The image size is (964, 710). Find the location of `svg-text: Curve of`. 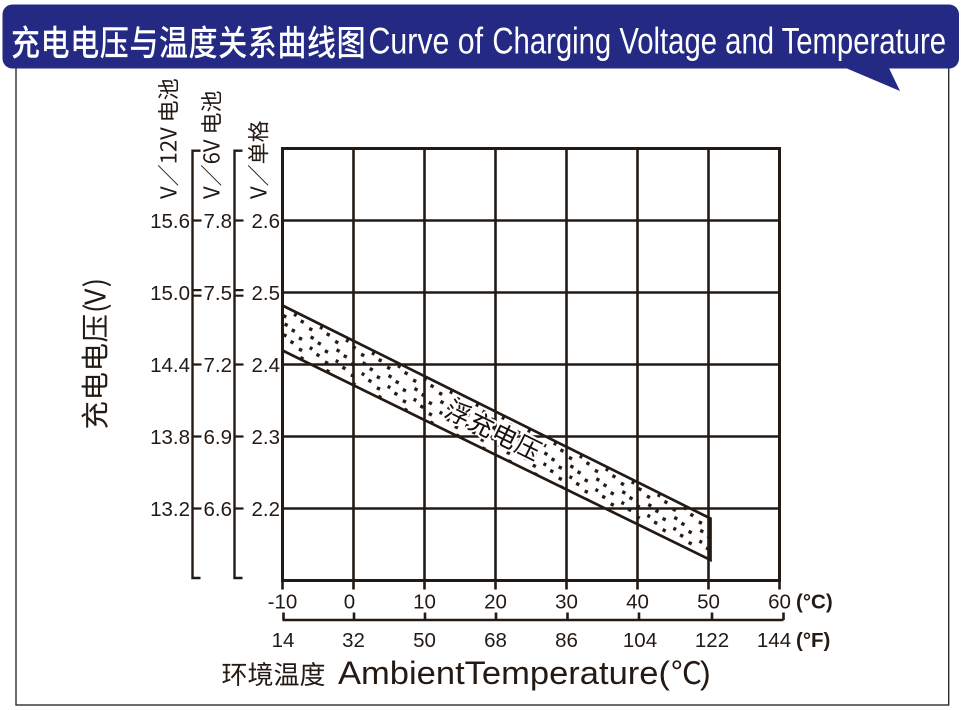

svg-text: Curve of is located at coordinates (426, 41).